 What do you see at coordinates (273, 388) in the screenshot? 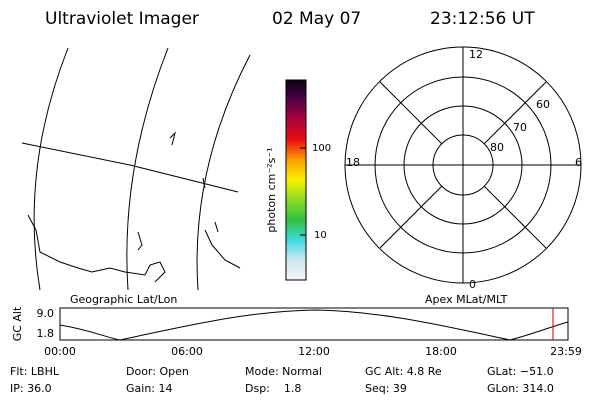
I see `status: Dsp: 1.8` at bounding box center [273, 388].